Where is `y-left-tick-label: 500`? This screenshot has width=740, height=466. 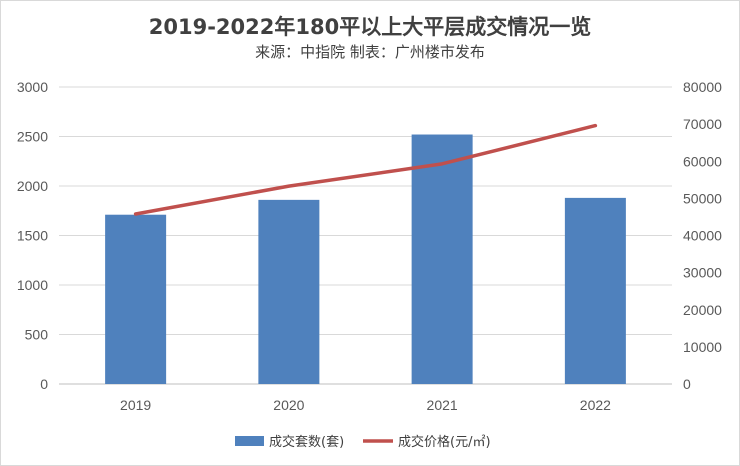 y-left-tick-label: 500 is located at coordinates (37, 335).